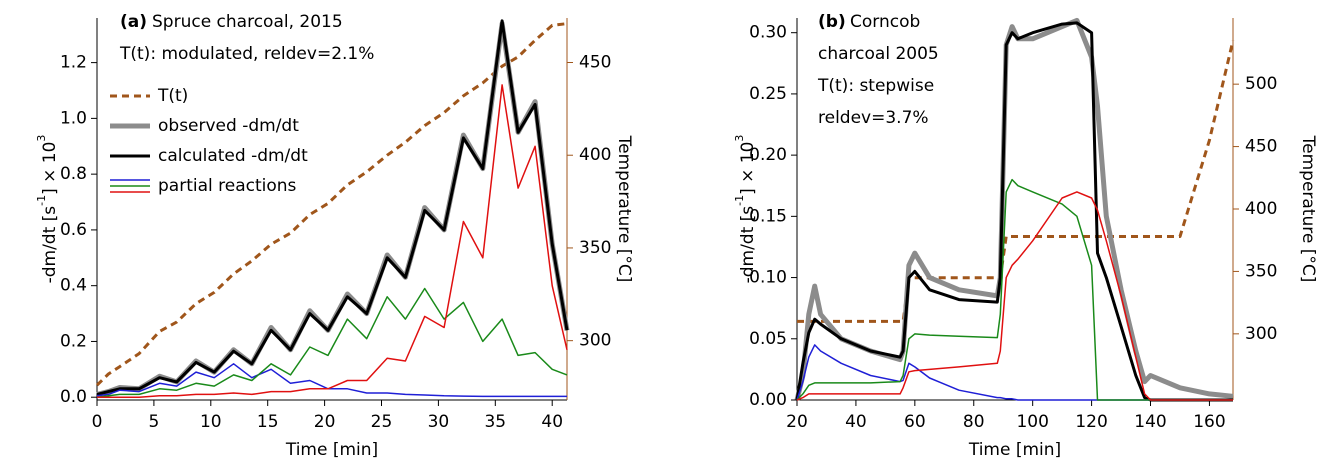  What do you see at coordinates (211, 422) in the screenshot?
I see `x-tick-label: 10` at bounding box center [211, 422].